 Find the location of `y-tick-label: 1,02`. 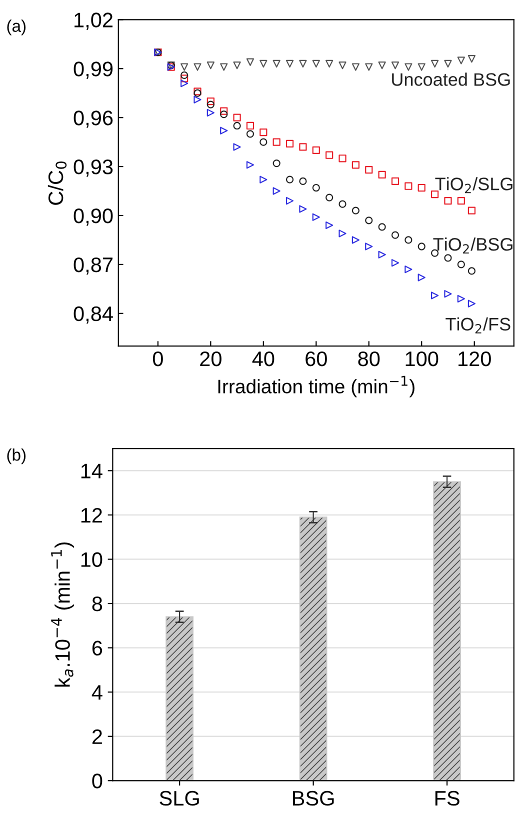

y-tick-label: 1,02 is located at coordinates (93, 21).